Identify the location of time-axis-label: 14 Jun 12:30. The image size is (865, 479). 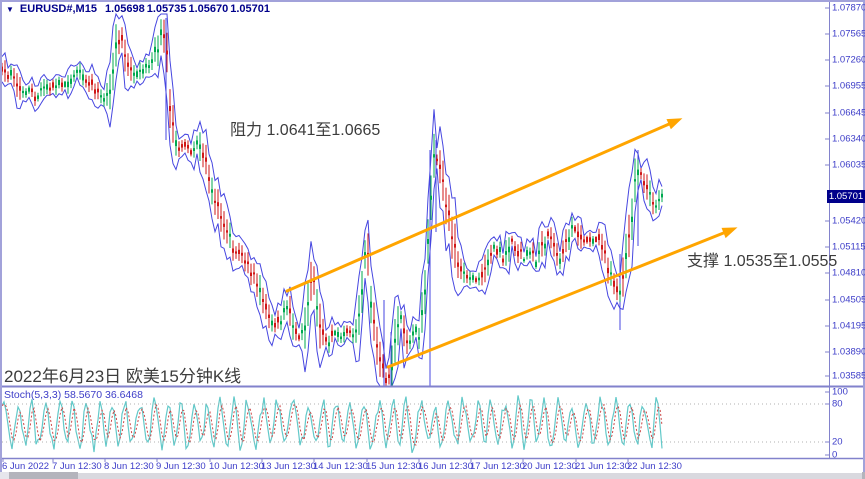
(340, 466).